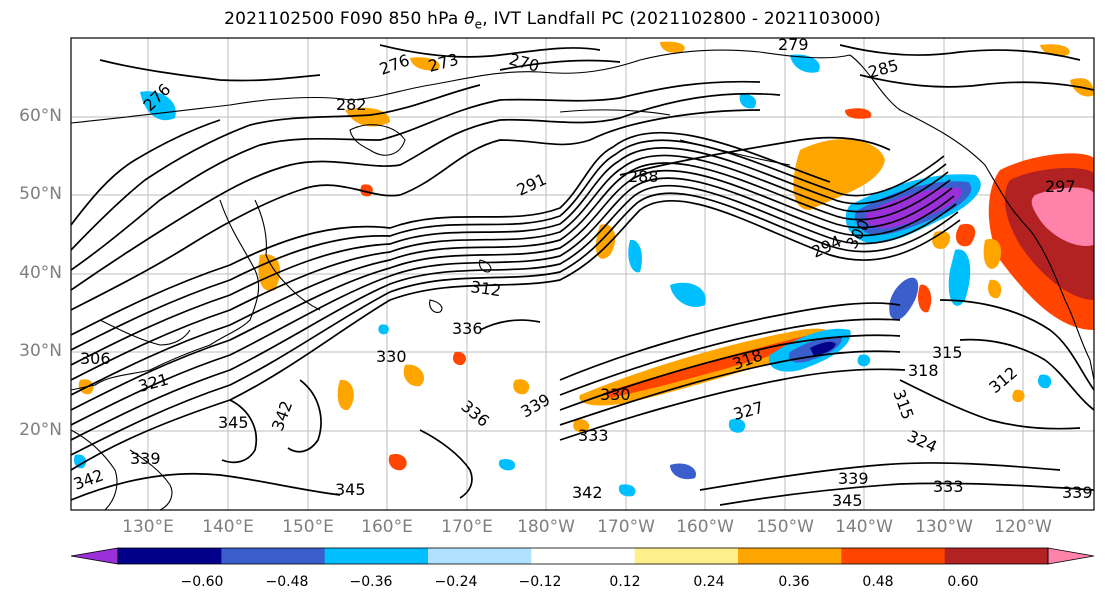 This screenshot has height=603, width=1105. I want to click on lon-label: 180°W, so click(546, 527).